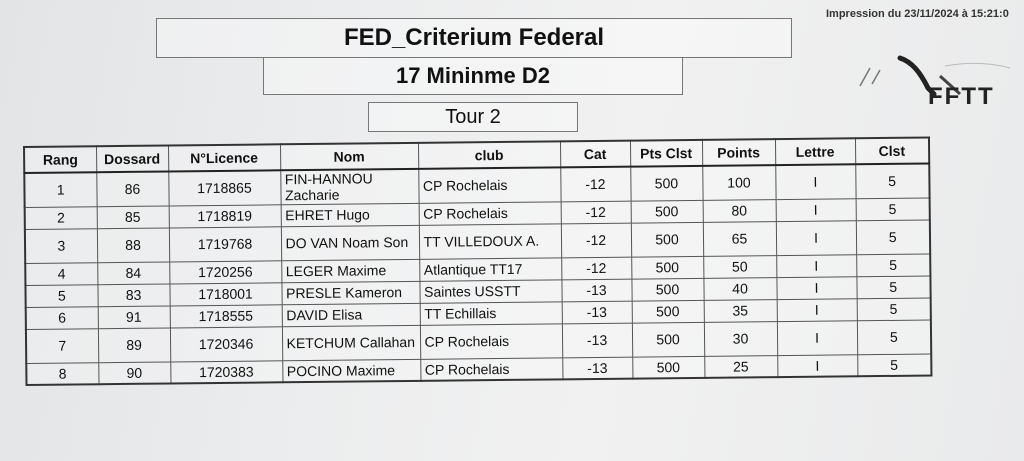 This screenshot has width=1024, height=461. What do you see at coordinates (60, 189) in the screenshot?
I see `cell-rang: 1` at bounding box center [60, 189].